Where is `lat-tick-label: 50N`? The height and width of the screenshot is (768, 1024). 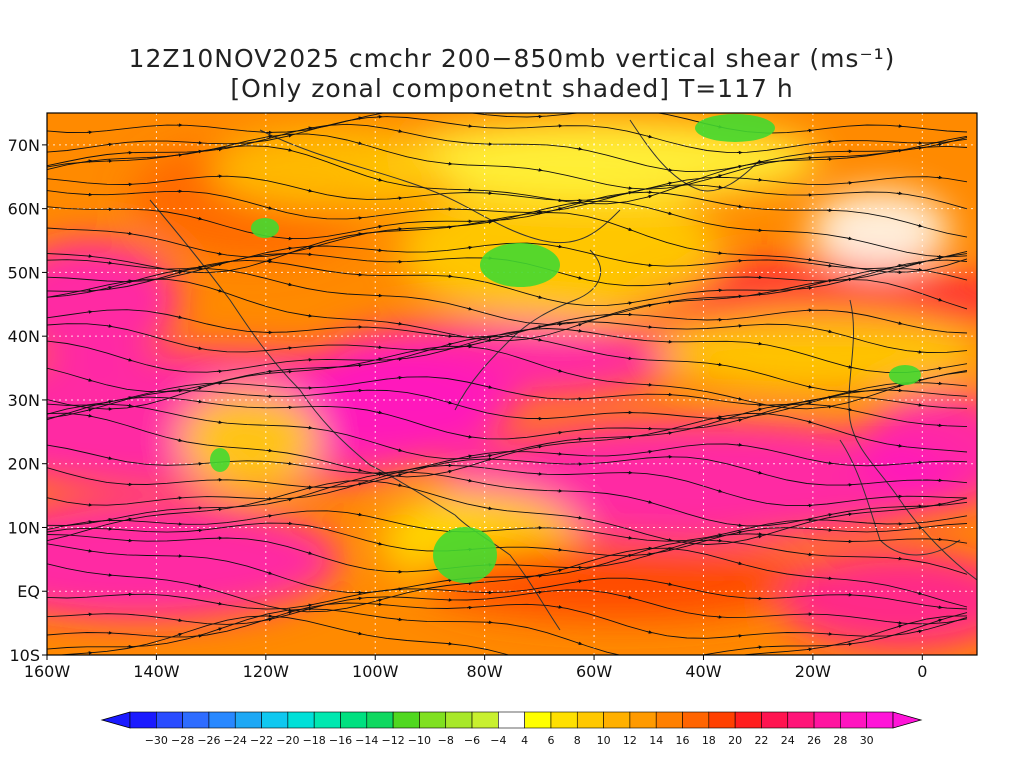 lat-tick-label: 50N is located at coordinates (24, 272).